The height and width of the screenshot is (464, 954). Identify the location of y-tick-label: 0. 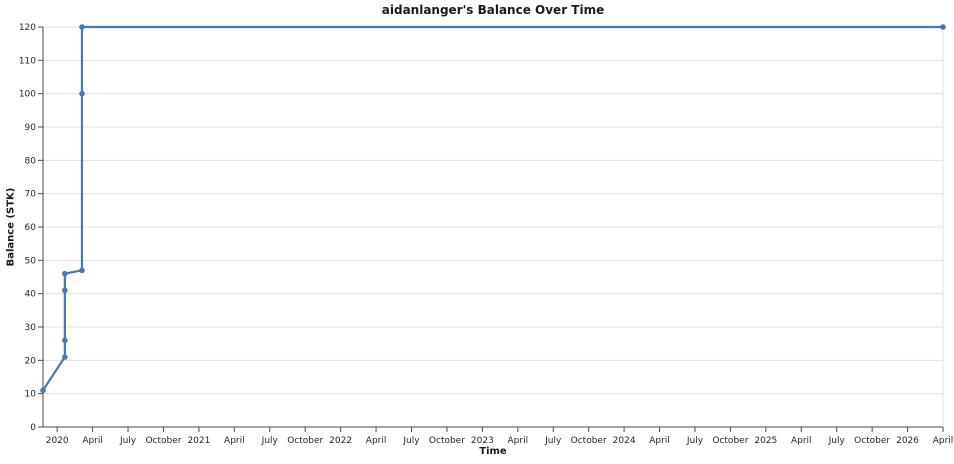
(33, 428).